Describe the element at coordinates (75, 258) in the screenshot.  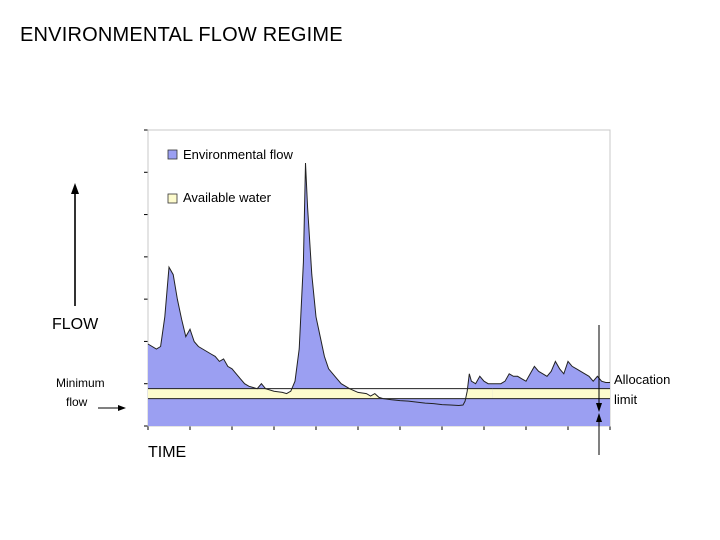
I see `flow-axis-indicator: FLOW` at that location.